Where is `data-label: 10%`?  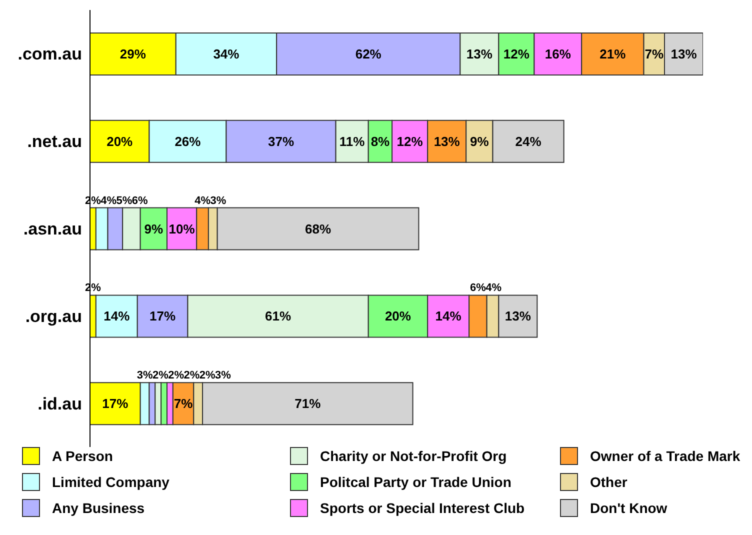
data-label: 10% is located at coordinates (182, 228).